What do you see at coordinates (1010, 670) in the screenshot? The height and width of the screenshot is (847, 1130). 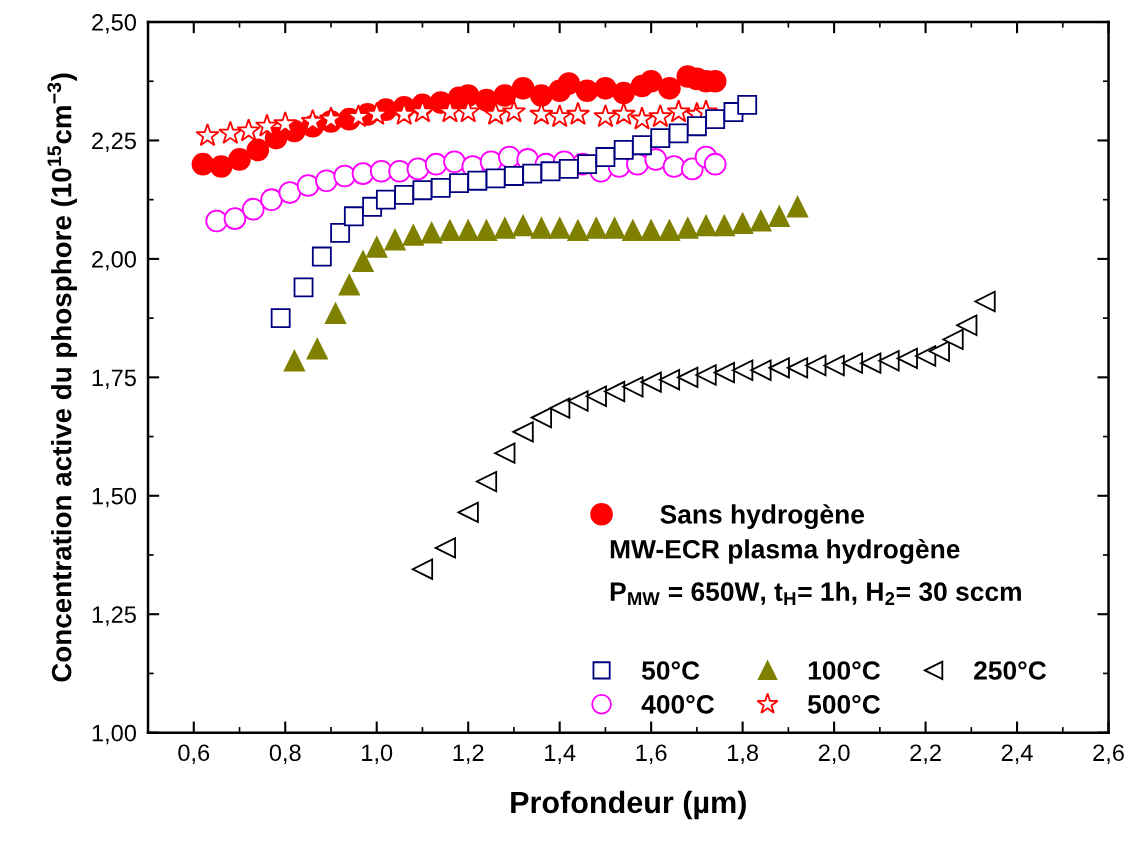 I see `legend-label: 250°C` at bounding box center [1010, 670].